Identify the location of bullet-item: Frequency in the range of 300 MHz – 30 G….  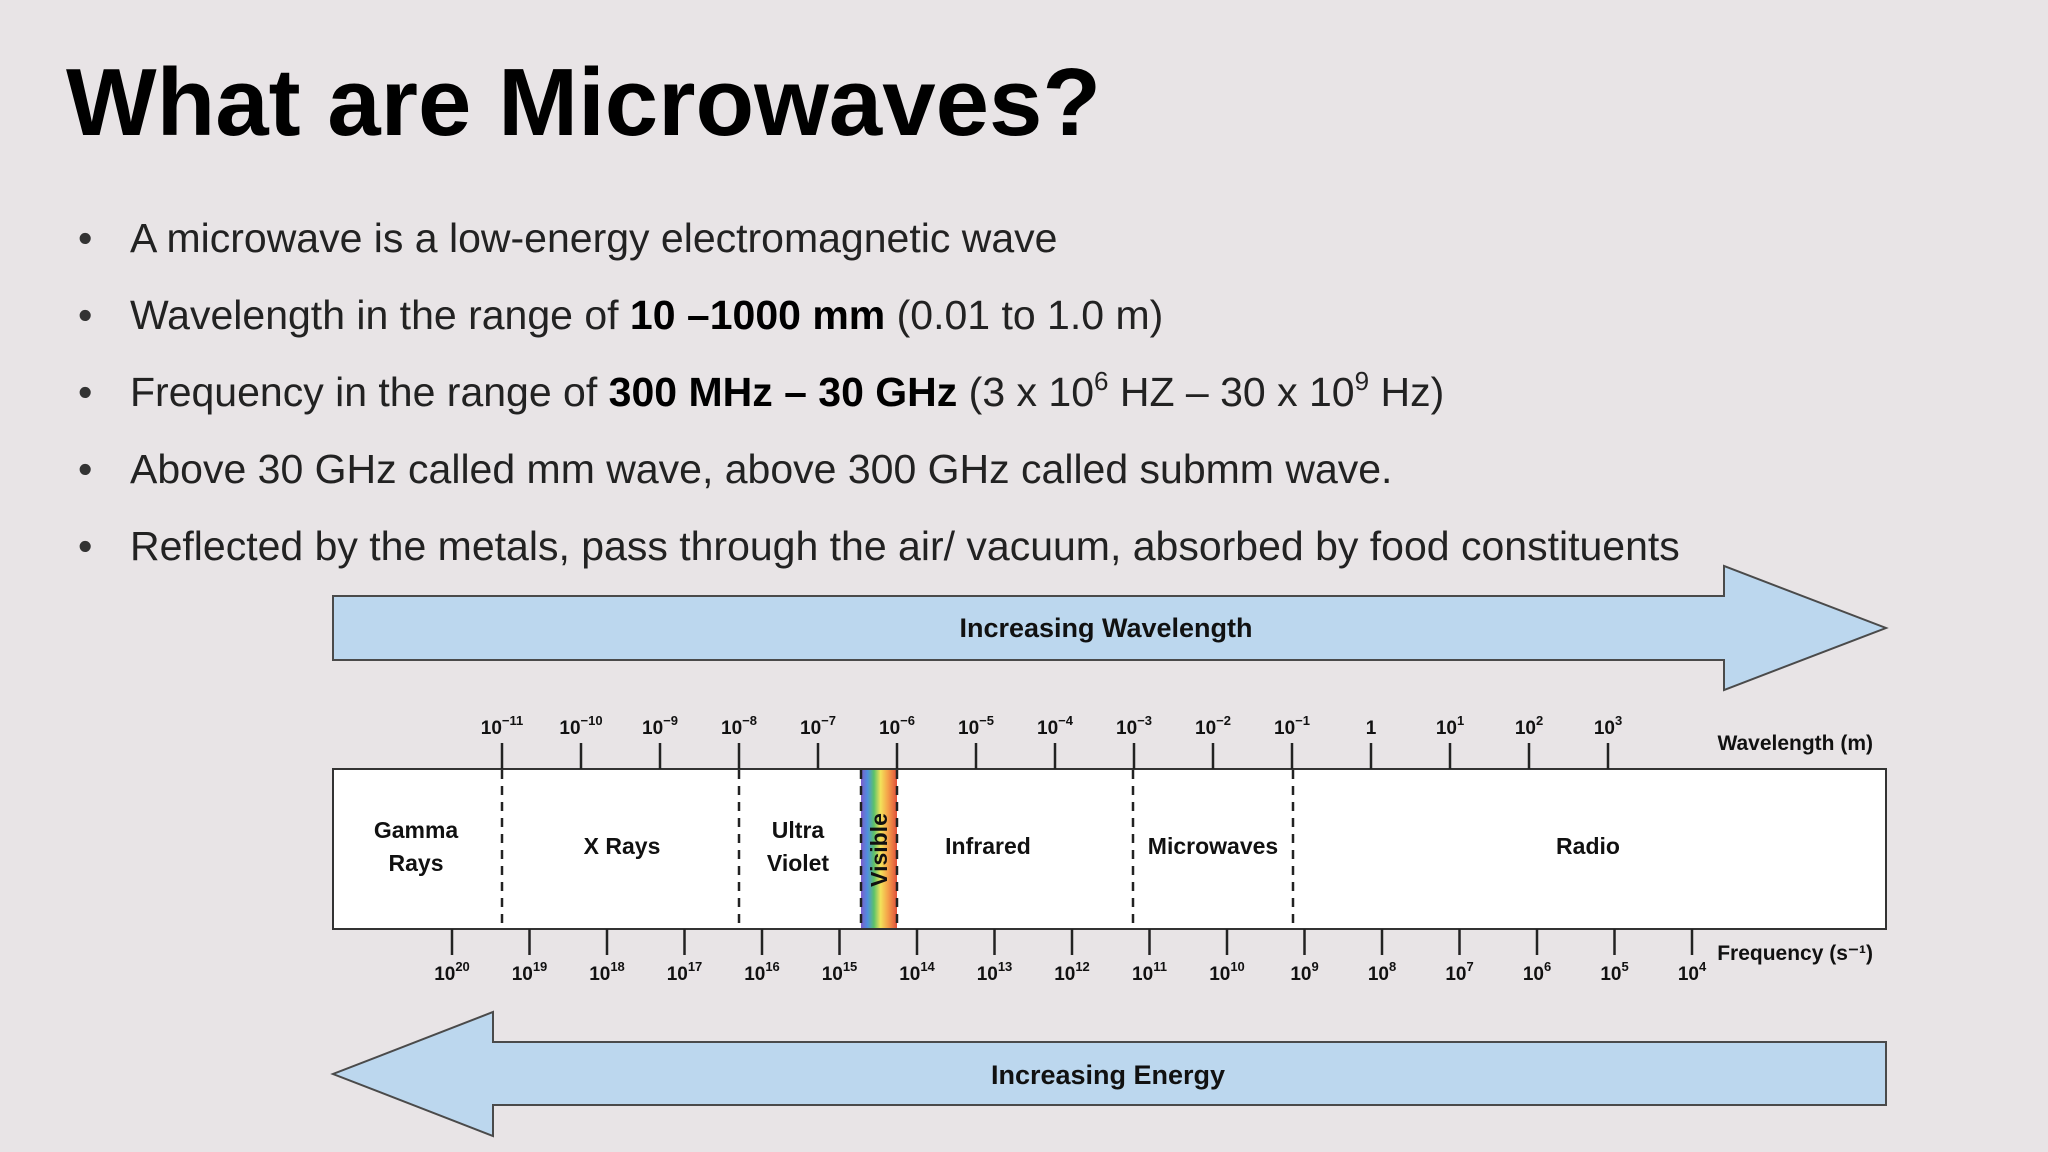
(879, 392).